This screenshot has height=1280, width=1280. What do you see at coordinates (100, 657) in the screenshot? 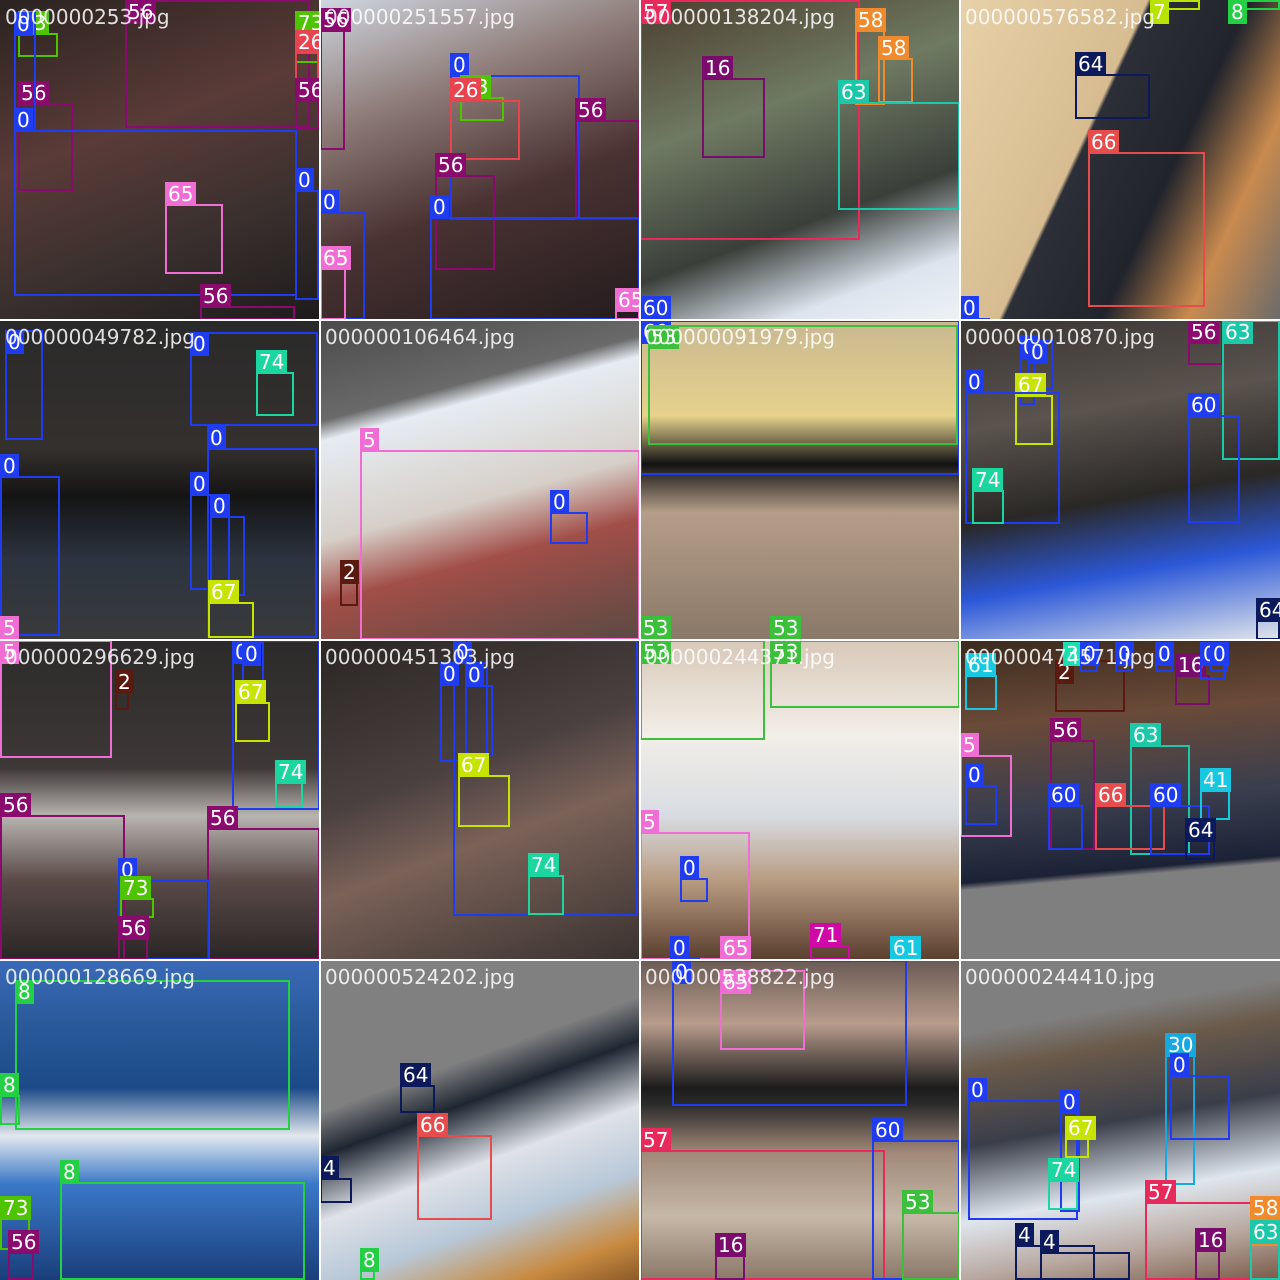
I see `tile-filename: 000000296629.jpg` at bounding box center [100, 657].